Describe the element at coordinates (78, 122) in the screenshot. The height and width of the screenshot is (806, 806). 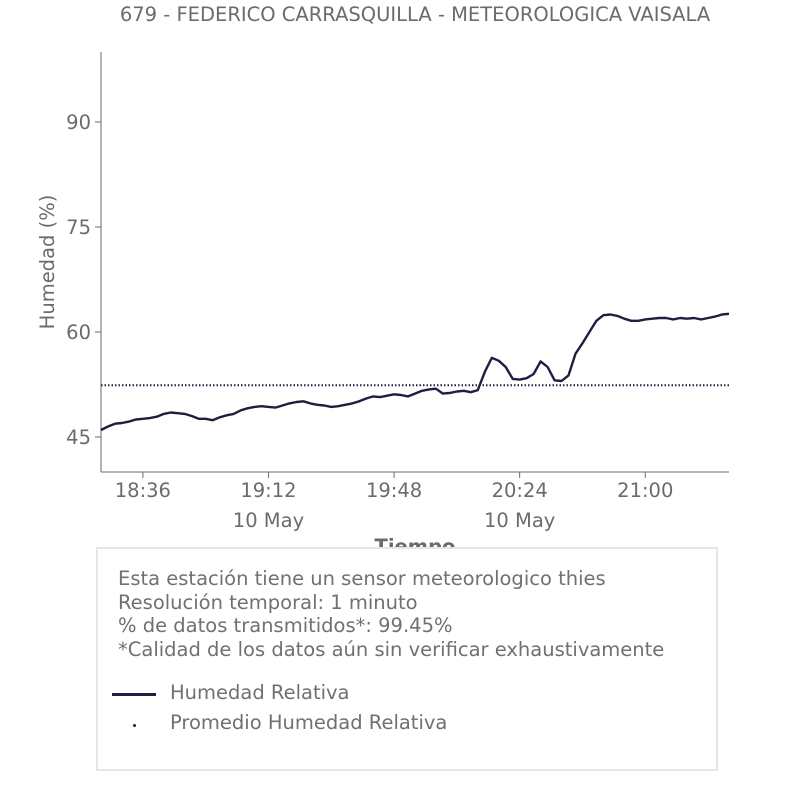
I see `y-tick-label: 90` at that location.